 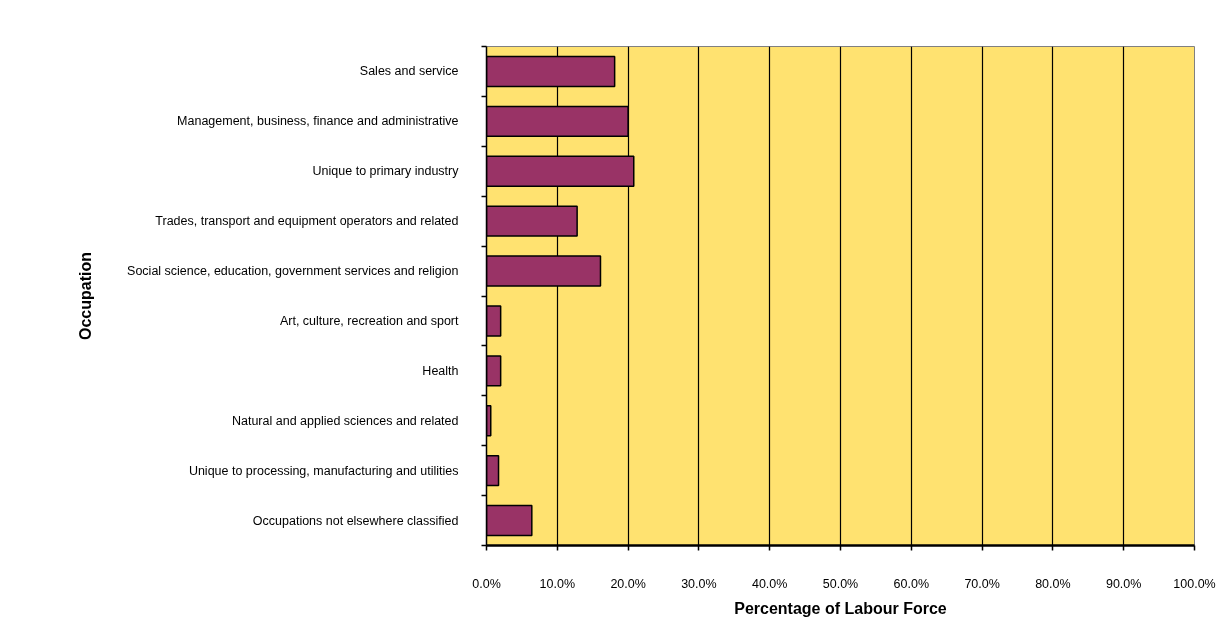 I want to click on x-tick-label: 70.0%, so click(x=982, y=583).